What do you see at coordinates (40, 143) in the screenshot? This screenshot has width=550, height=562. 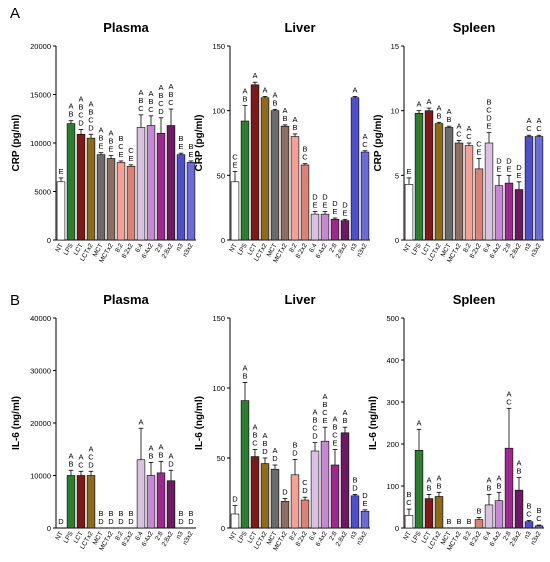 I see `y-tick-label: 10000` at bounding box center [40, 143].